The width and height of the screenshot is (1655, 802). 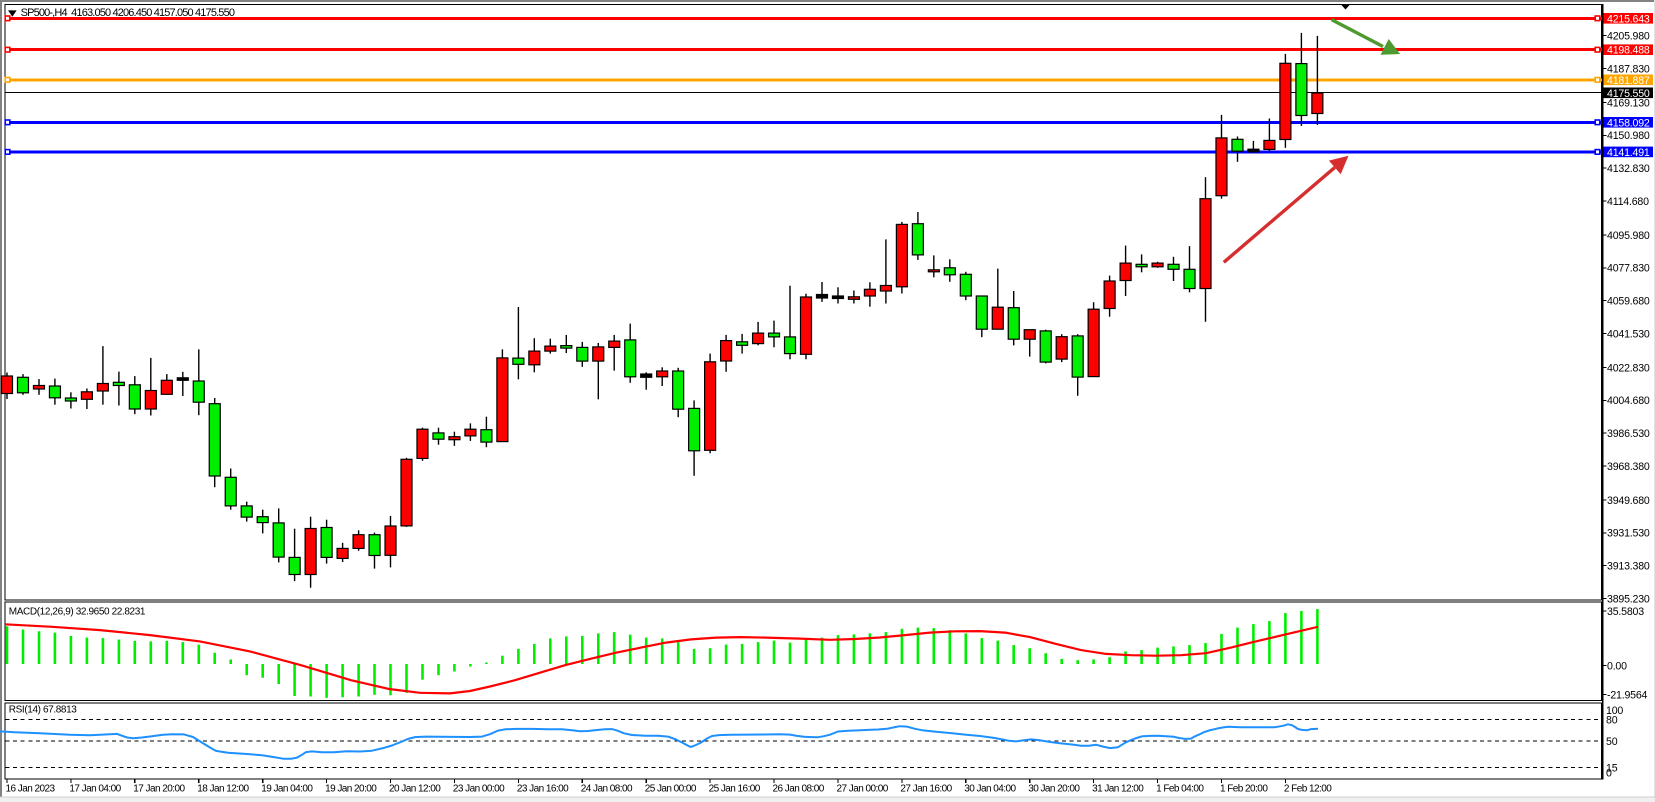 What do you see at coordinates (990, 789) in the screenshot?
I see `svg-text: 30 Jan 04:00` at bounding box center [990, 789].